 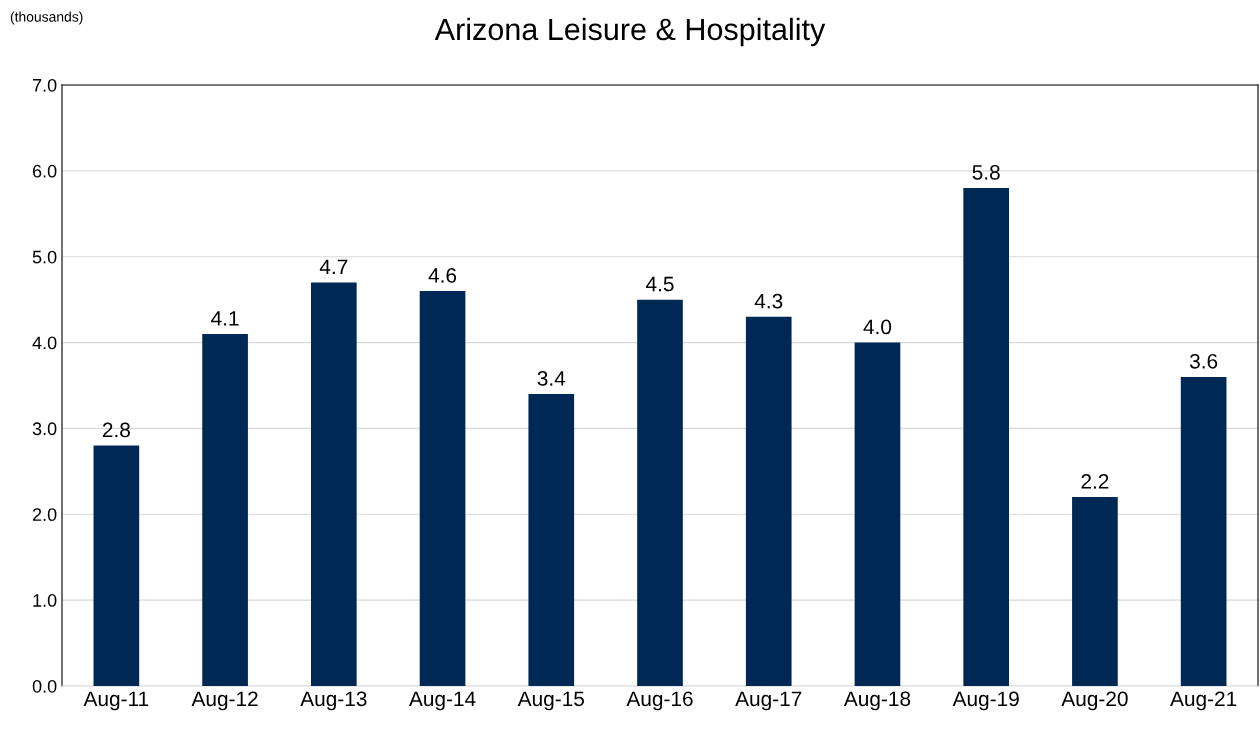 What do you see at coordinates (224, 701) in the screenshot?
I see `x-tick-label: Aug-12` at bounding box center [224, 701].